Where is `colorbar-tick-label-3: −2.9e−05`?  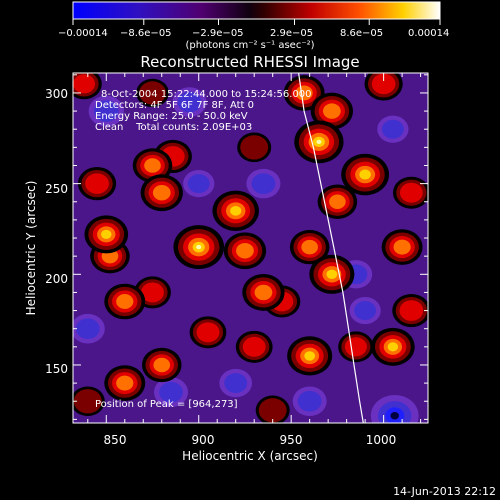 colorbar-tick-label-3: −2.9e−05 is located at coordinates (218, 33).